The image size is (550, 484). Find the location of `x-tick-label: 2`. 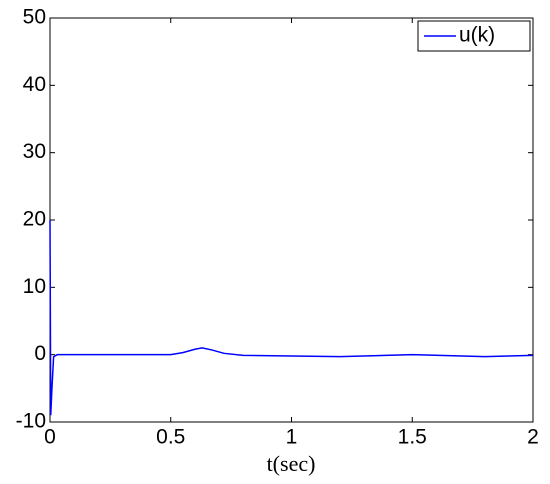

x-tick-label: 2 is located at coordinates (533, 437).